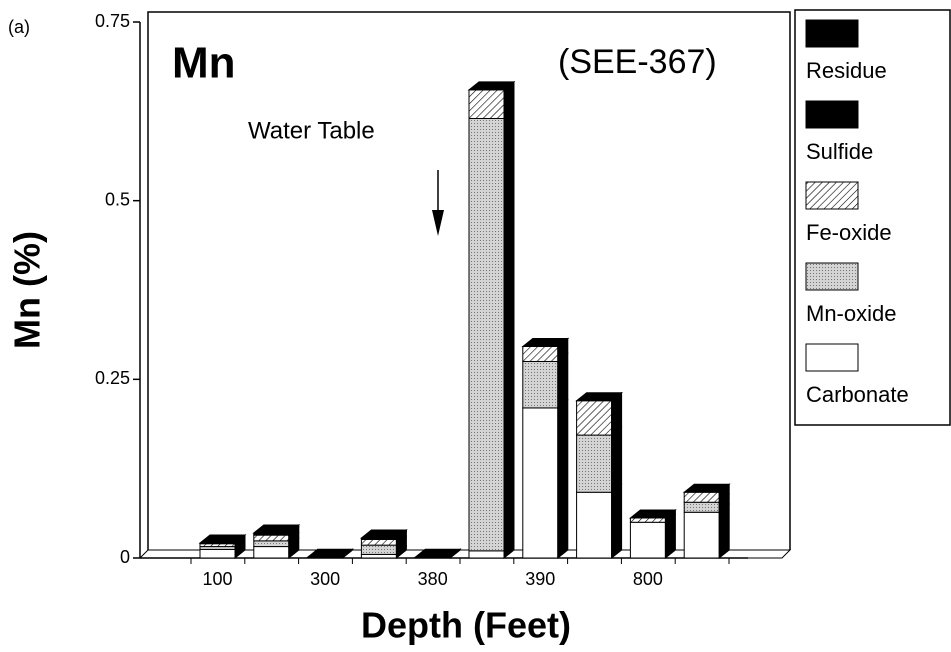 This screenshot has width=951, height=652. Describe the element at coordinates (846, 70) in the screenshot. I see `legend-label: Residue` at that location.